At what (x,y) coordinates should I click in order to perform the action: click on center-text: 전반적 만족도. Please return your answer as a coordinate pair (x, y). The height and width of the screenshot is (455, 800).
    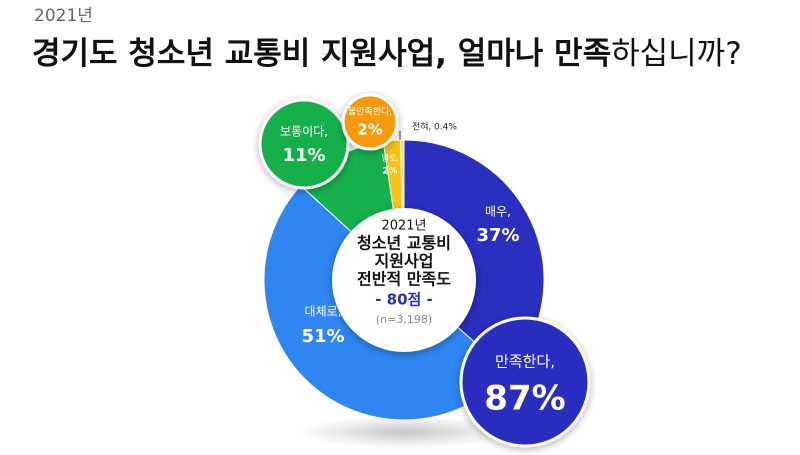
    Looking at the image, I should click on (404, 279).